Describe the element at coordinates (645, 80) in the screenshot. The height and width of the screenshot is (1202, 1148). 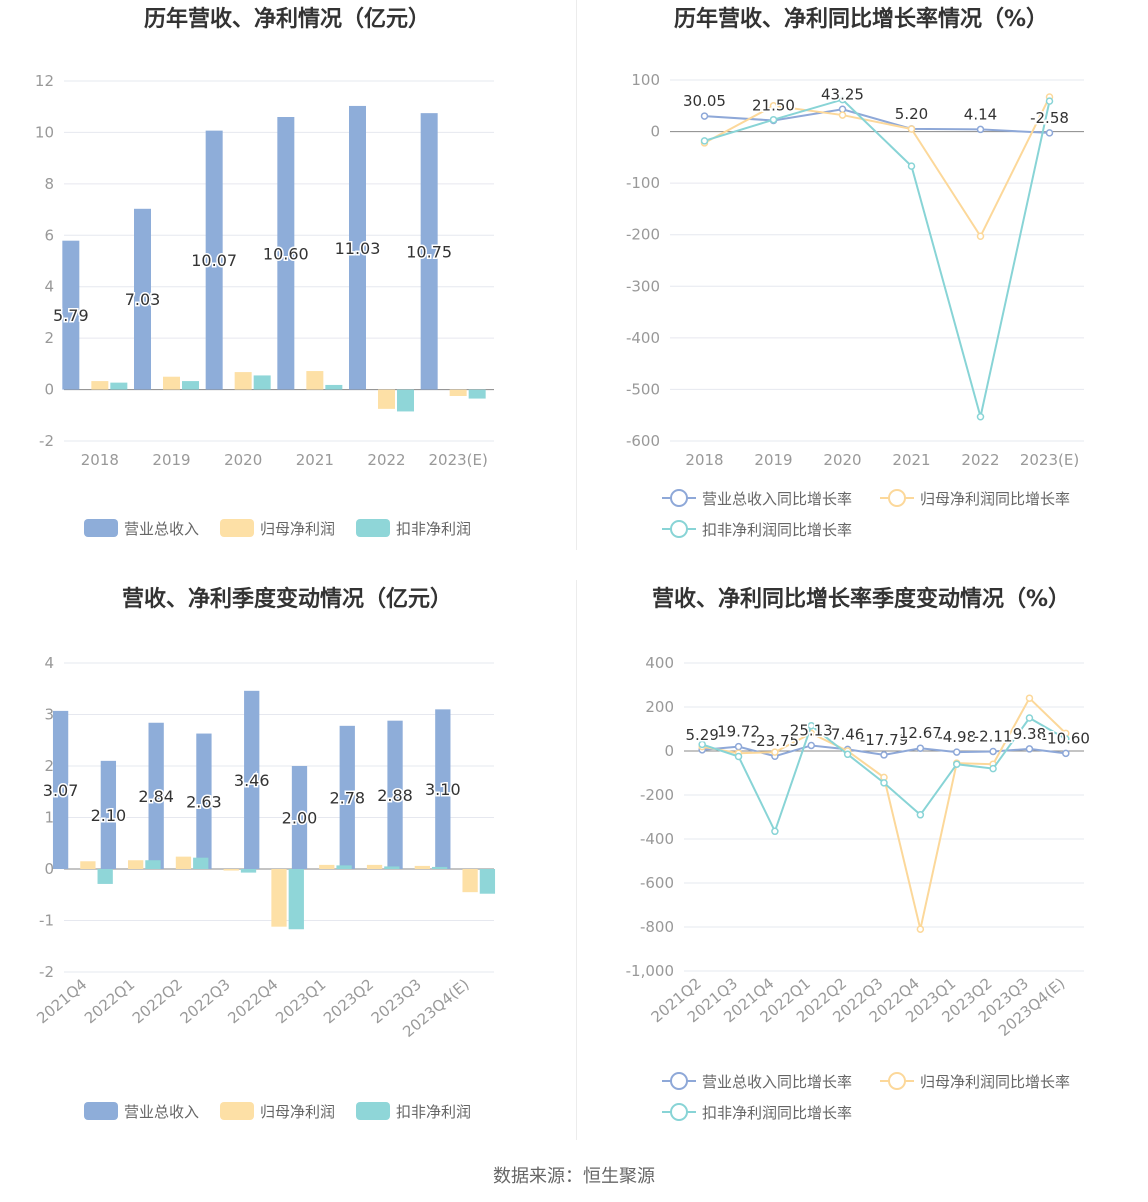
I see `y-tick-label: 100` at that location.